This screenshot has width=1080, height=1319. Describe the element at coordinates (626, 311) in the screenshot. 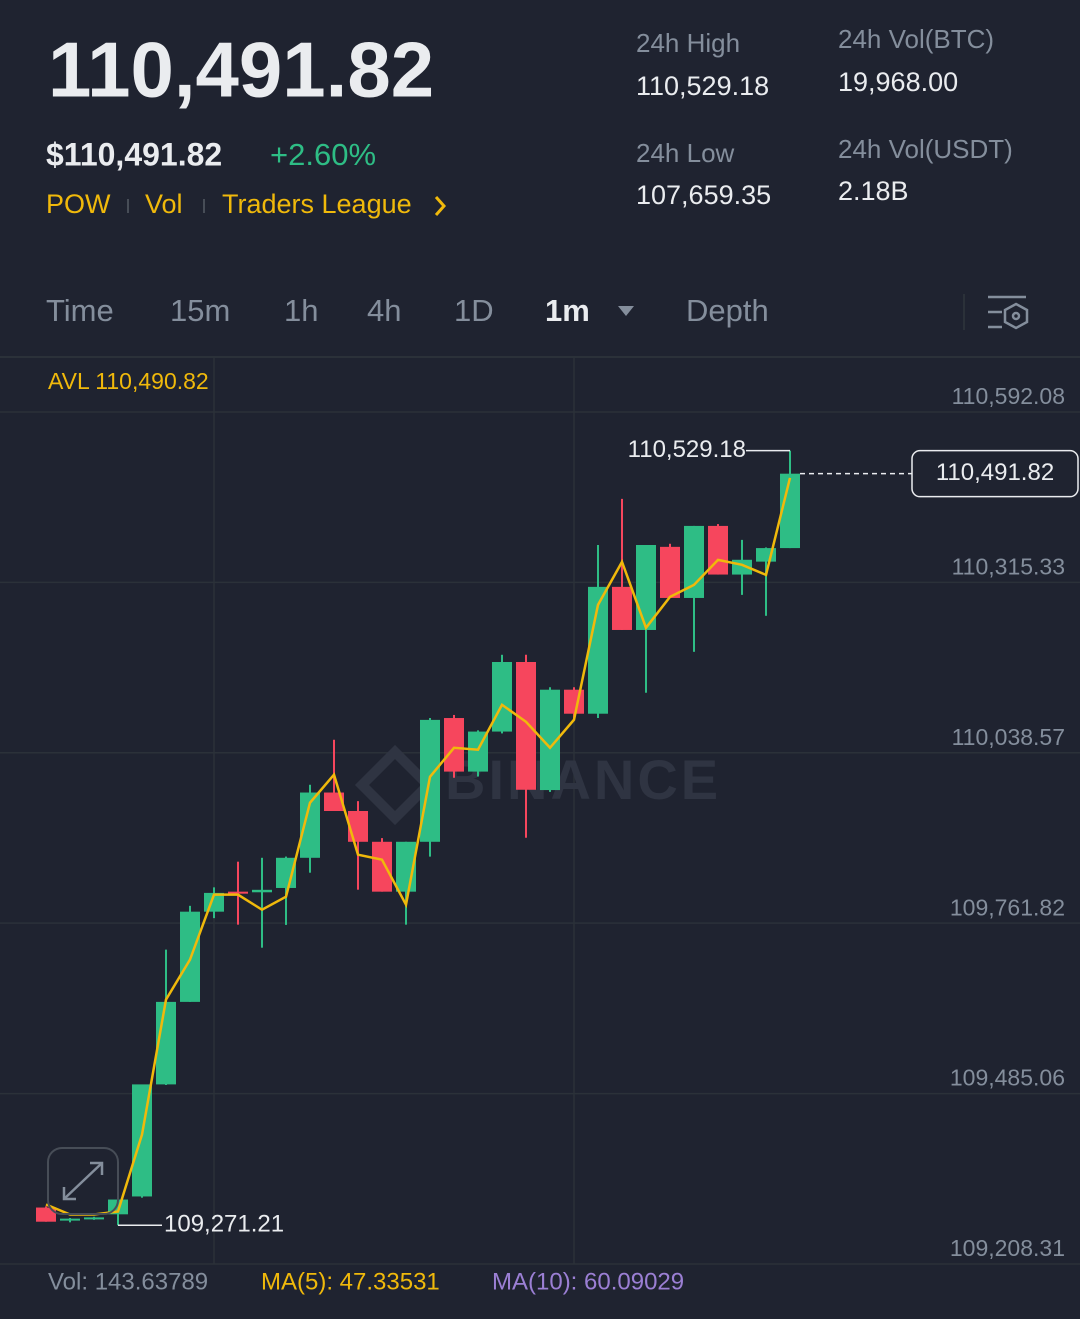

I see `dropdown-arrow` at that location.